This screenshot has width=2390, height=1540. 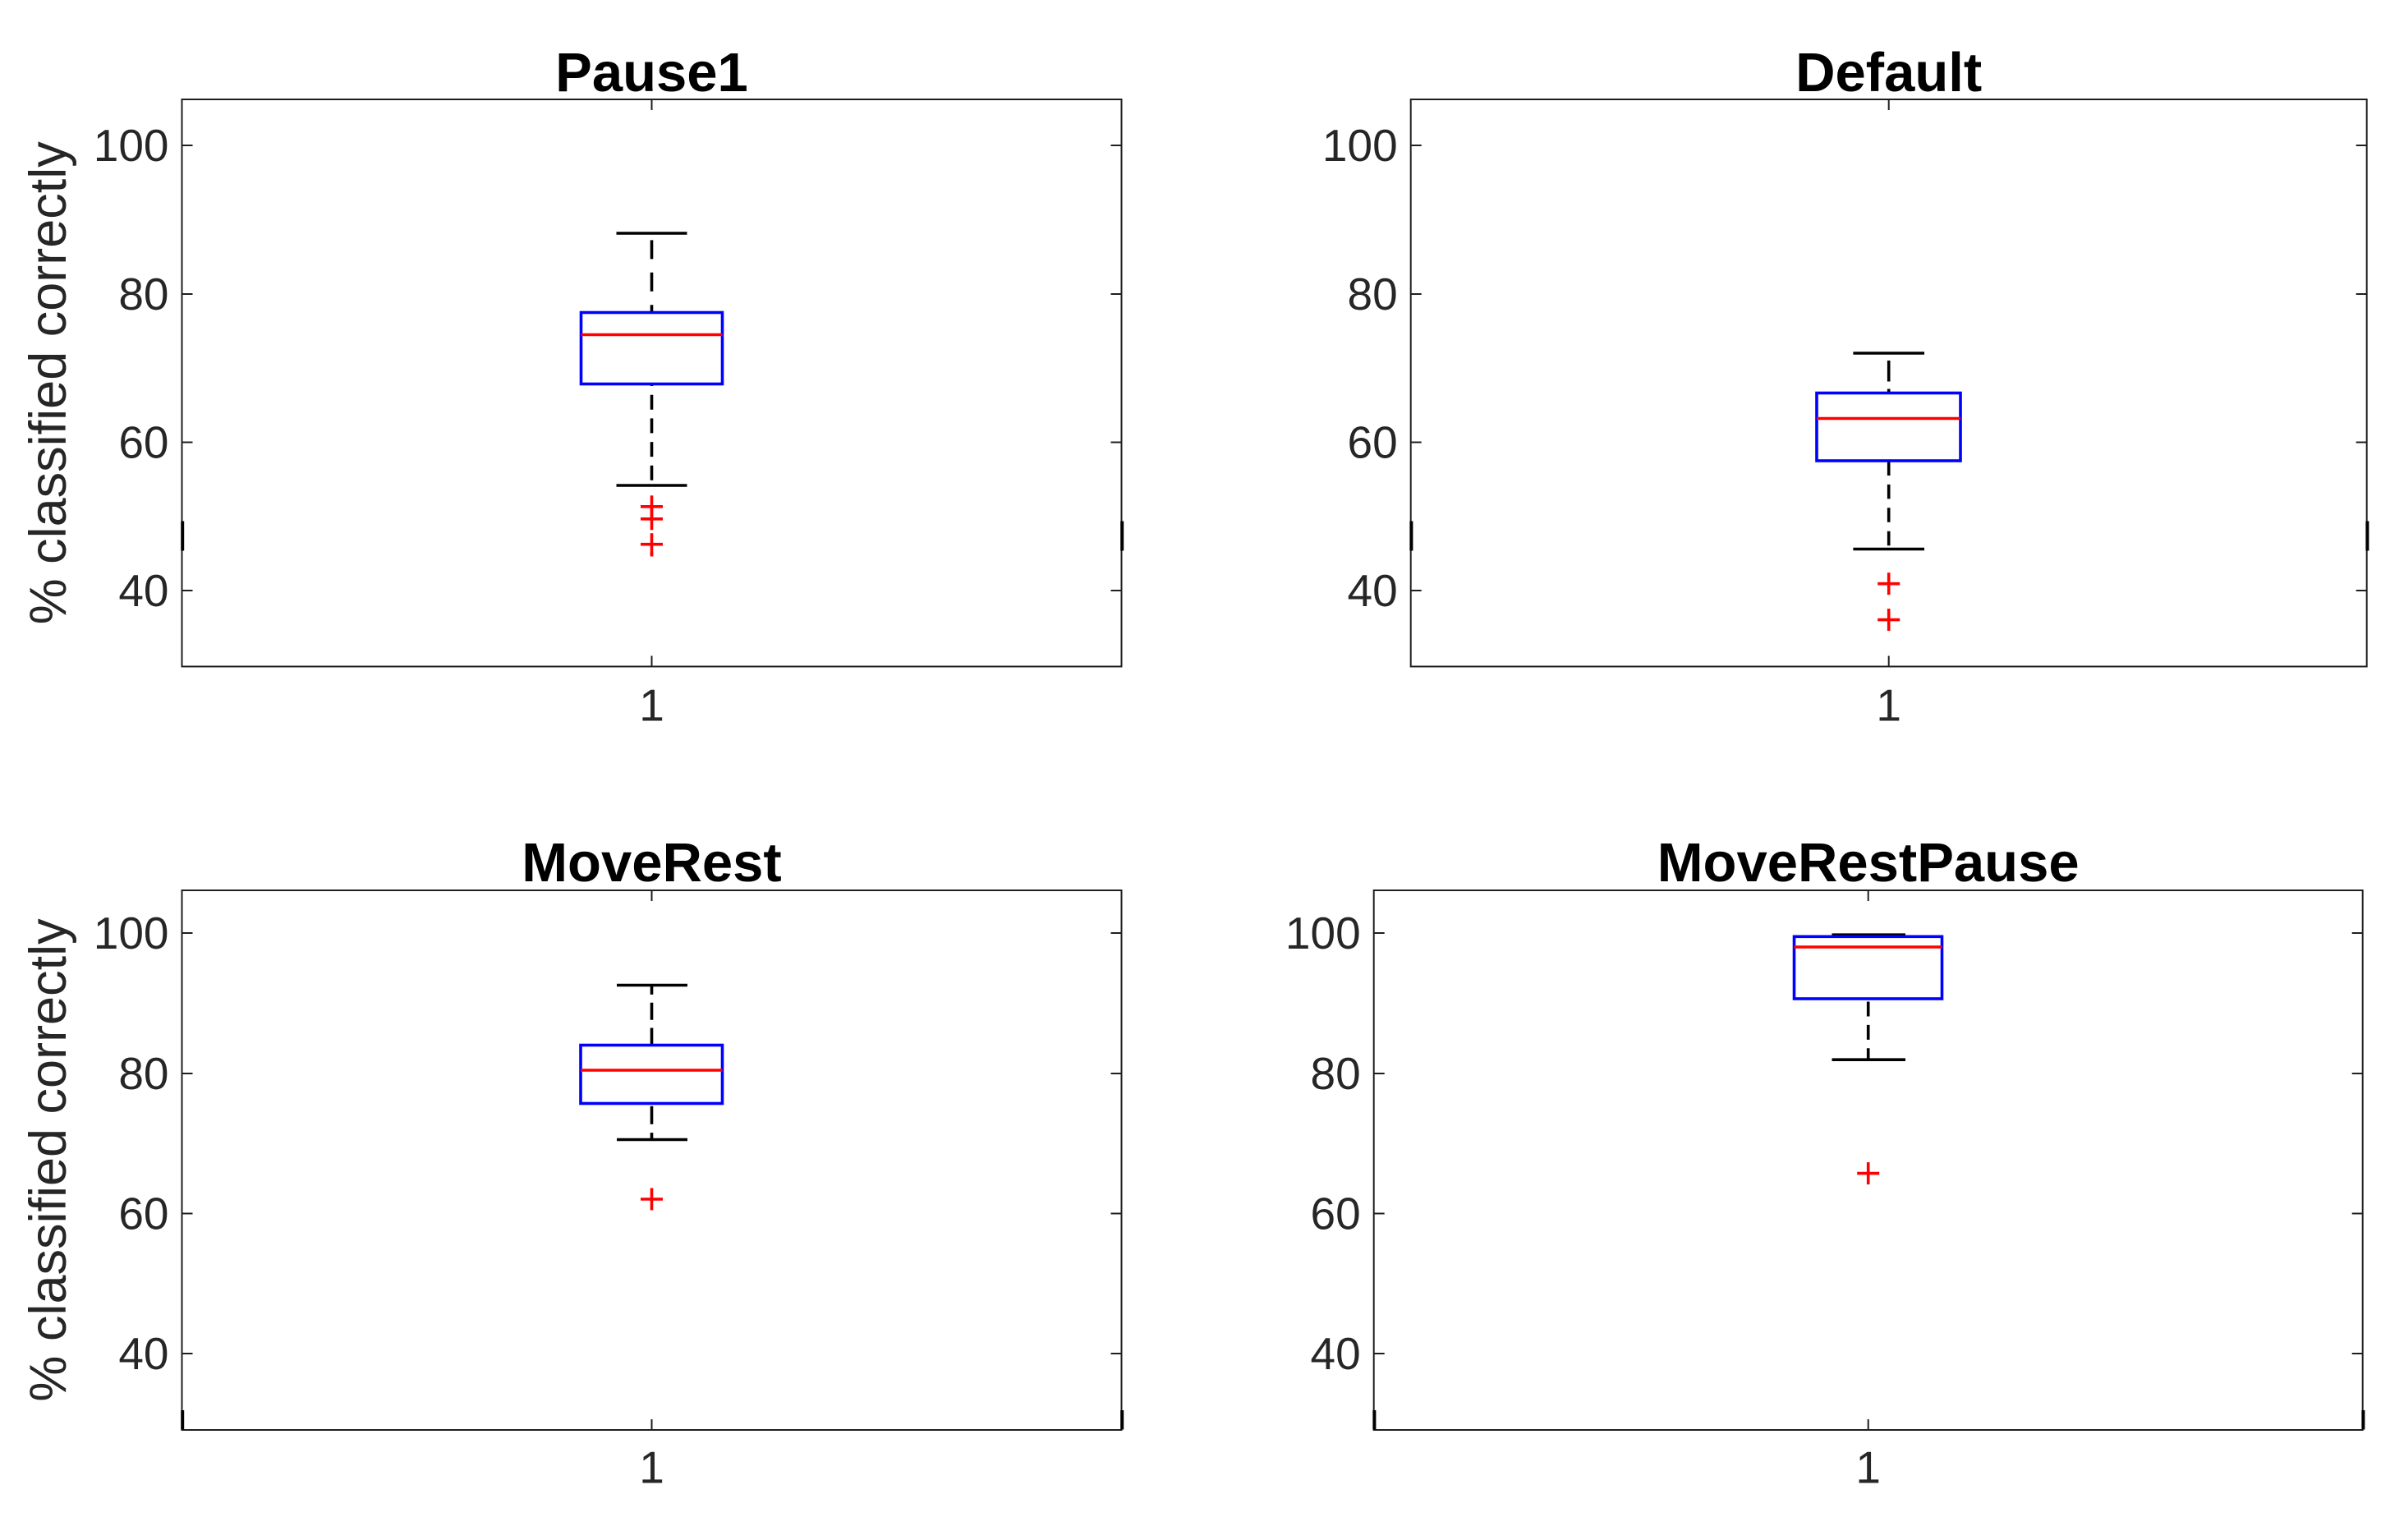 What do you see at coordinates (1888, 72) in the screenshot?
I see `svg-text: Default` at bounding box center [1888, 72].